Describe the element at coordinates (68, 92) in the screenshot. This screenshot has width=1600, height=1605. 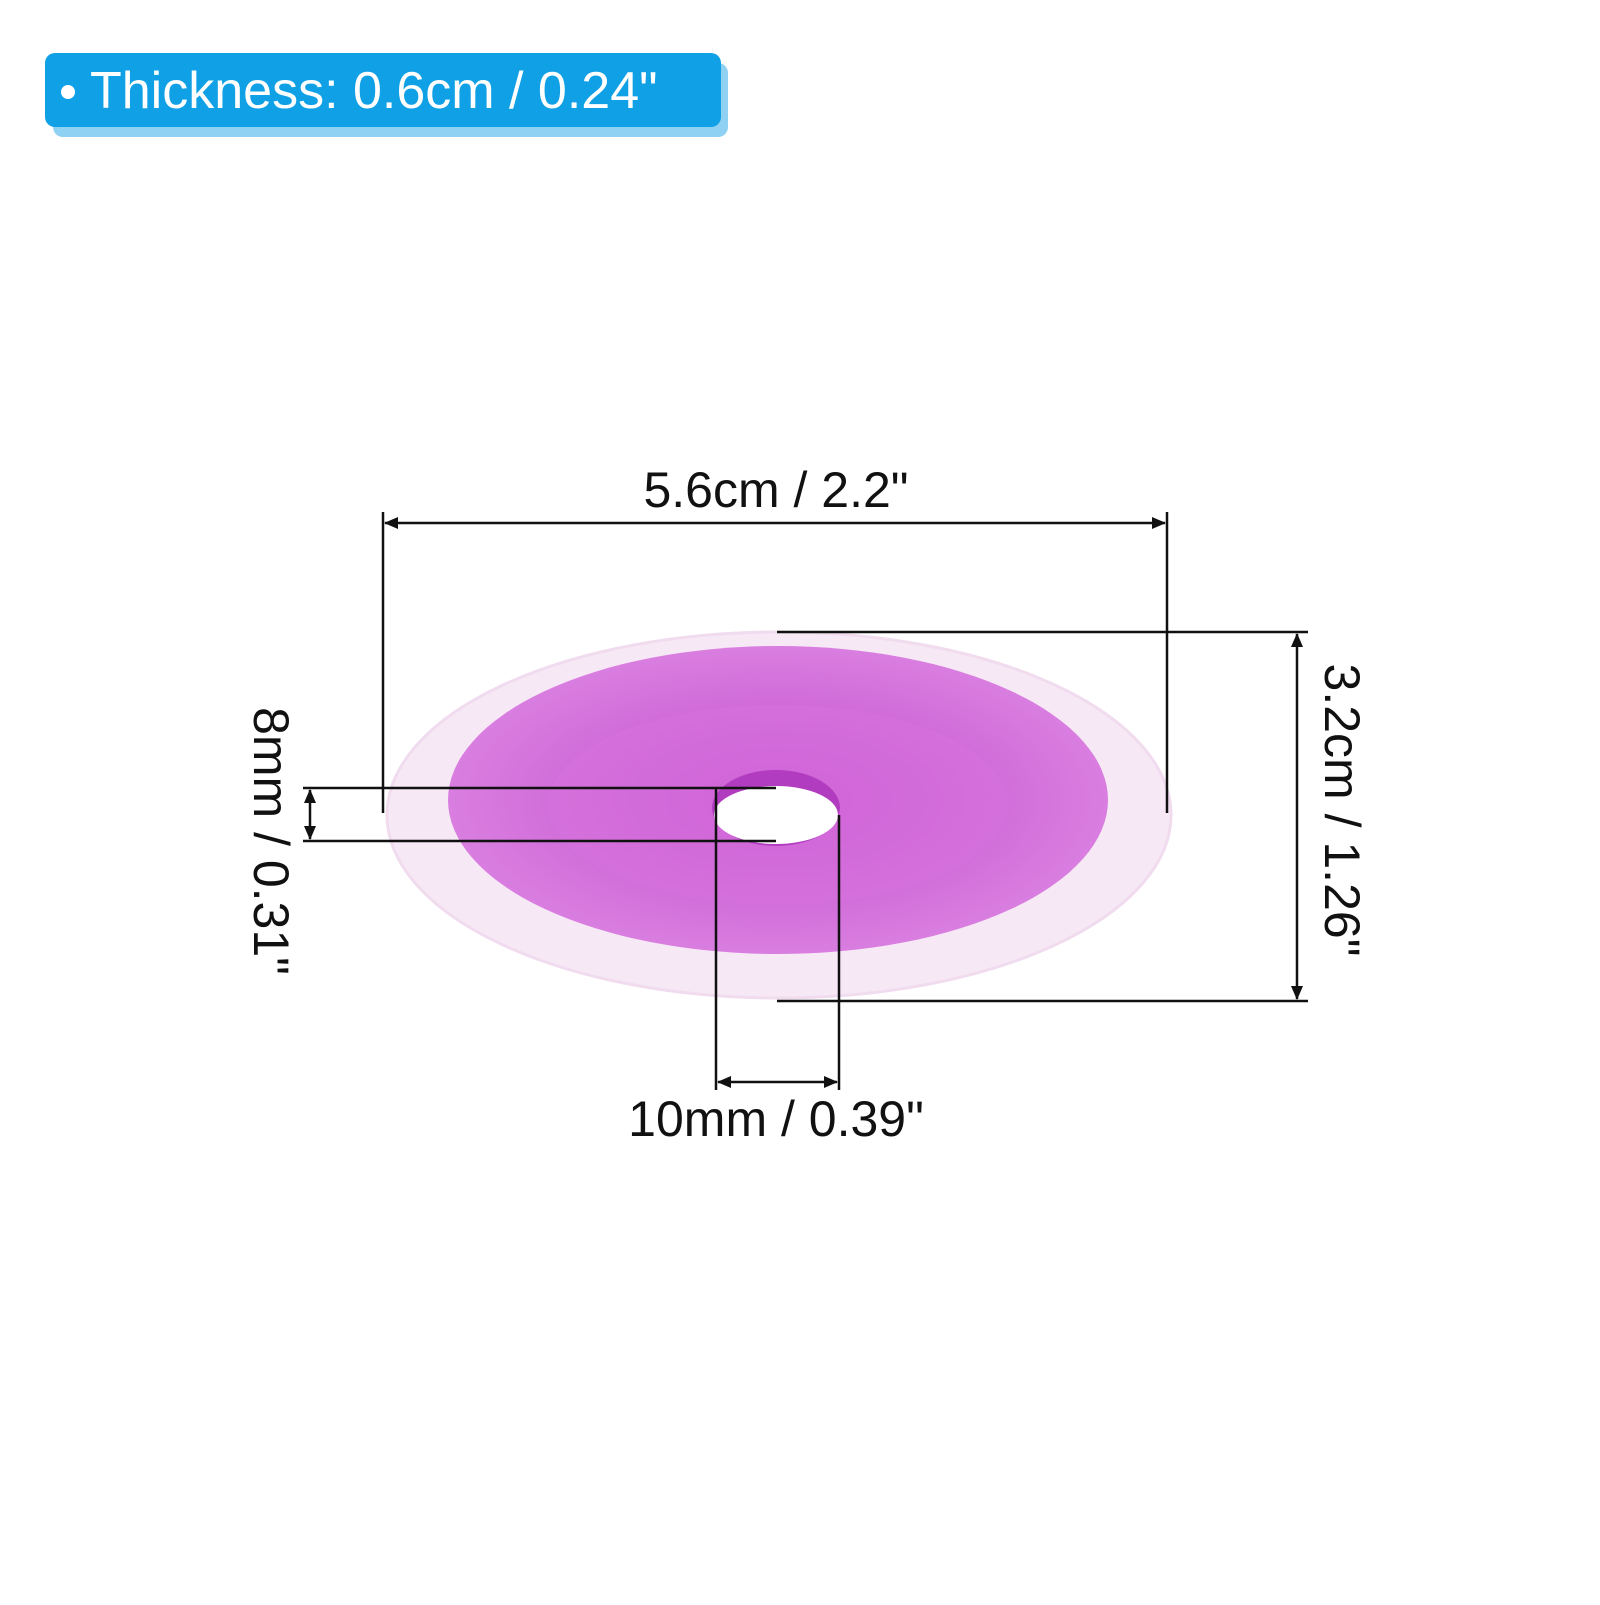
I see `badge-bullet` at that location.